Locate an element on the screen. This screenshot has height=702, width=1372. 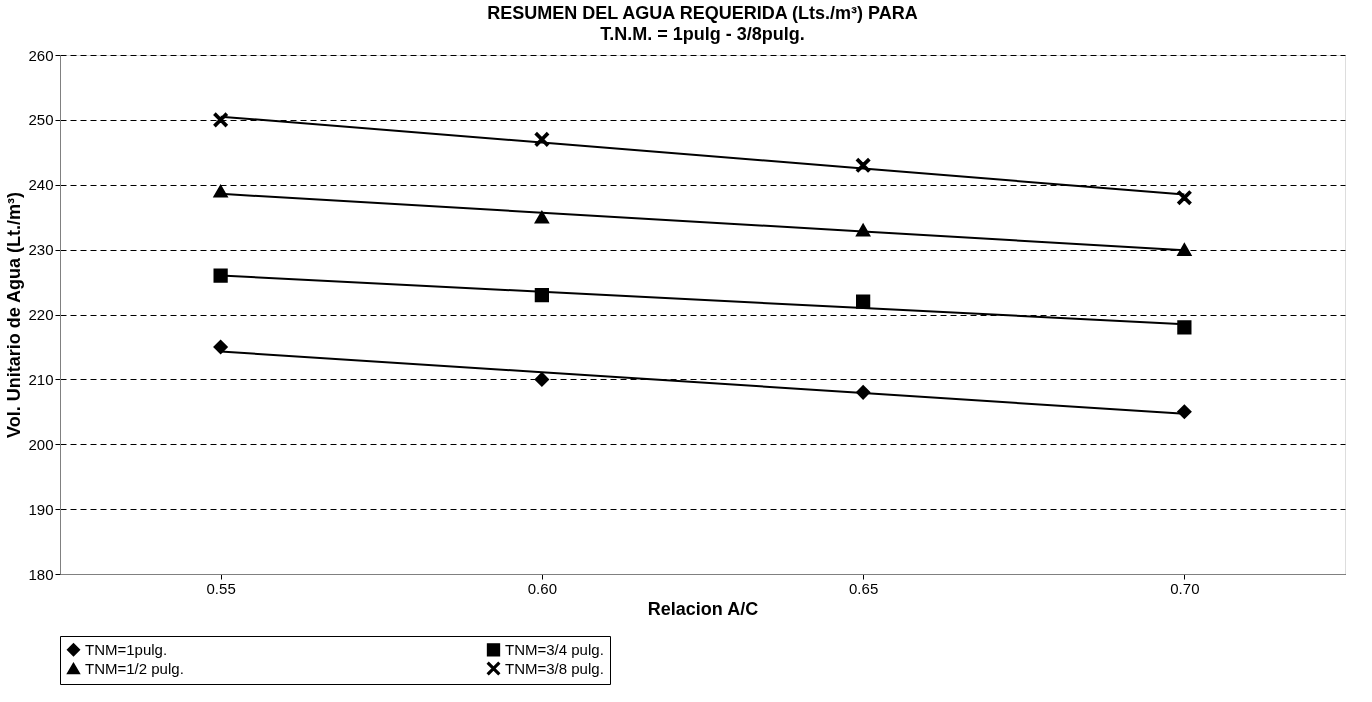
x-tick-label: 0.60 is located at coordinates (542, 588).